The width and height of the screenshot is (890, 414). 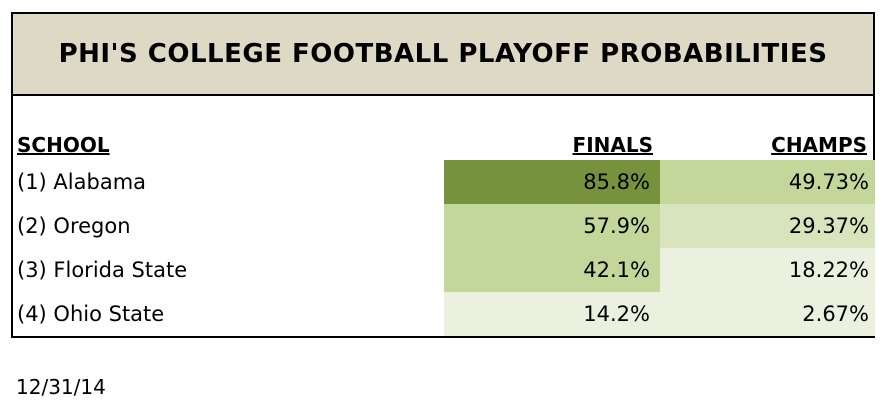 What do you see at coordinates (612, 145) in the screenshot?
I see `header-finals: FINALS` at bounding box center [612, 145].